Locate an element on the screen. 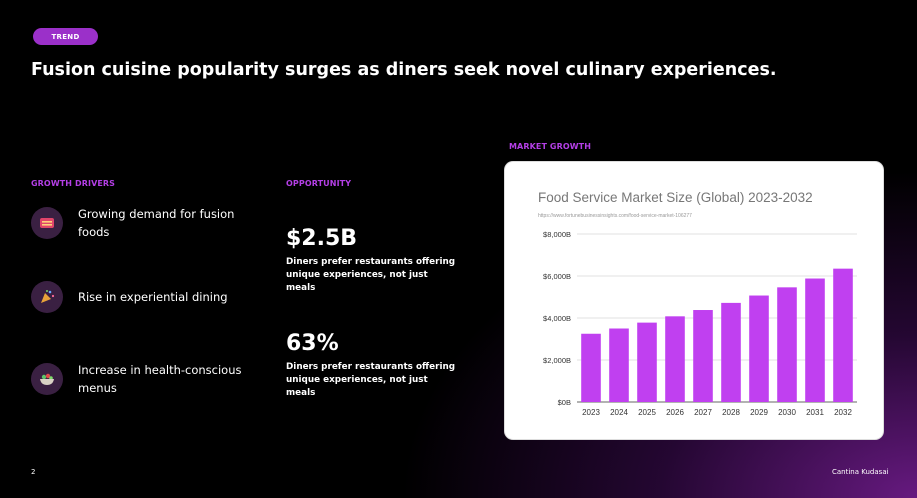 The width and height of the screenshot is (917, 498). opportunity-label: OPPORTUNITY is located at coordinates (319, 183).